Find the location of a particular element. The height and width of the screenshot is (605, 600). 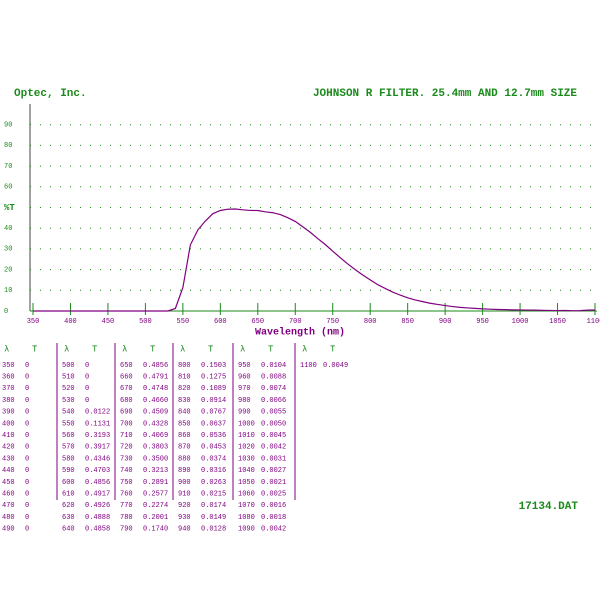

table-cell: 0.0263 is located at coordinates (213, 483).